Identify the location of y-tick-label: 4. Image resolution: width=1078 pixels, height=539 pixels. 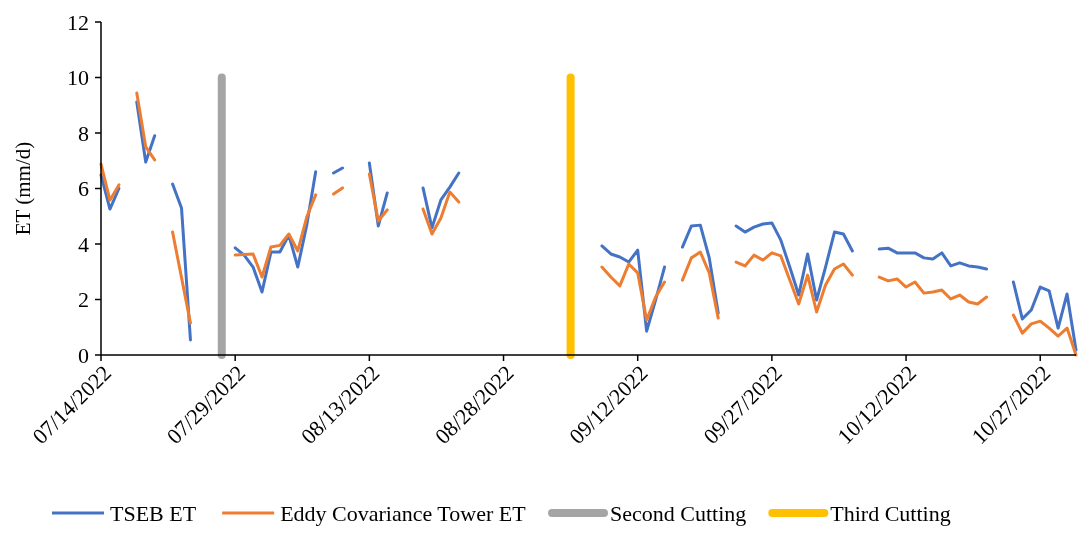
(83, 244).